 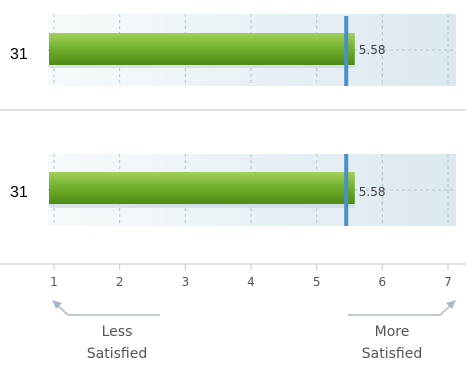 I want to click on axis-ticks: 1 2 3 4 5 6 7, so click(x=251, y=276).